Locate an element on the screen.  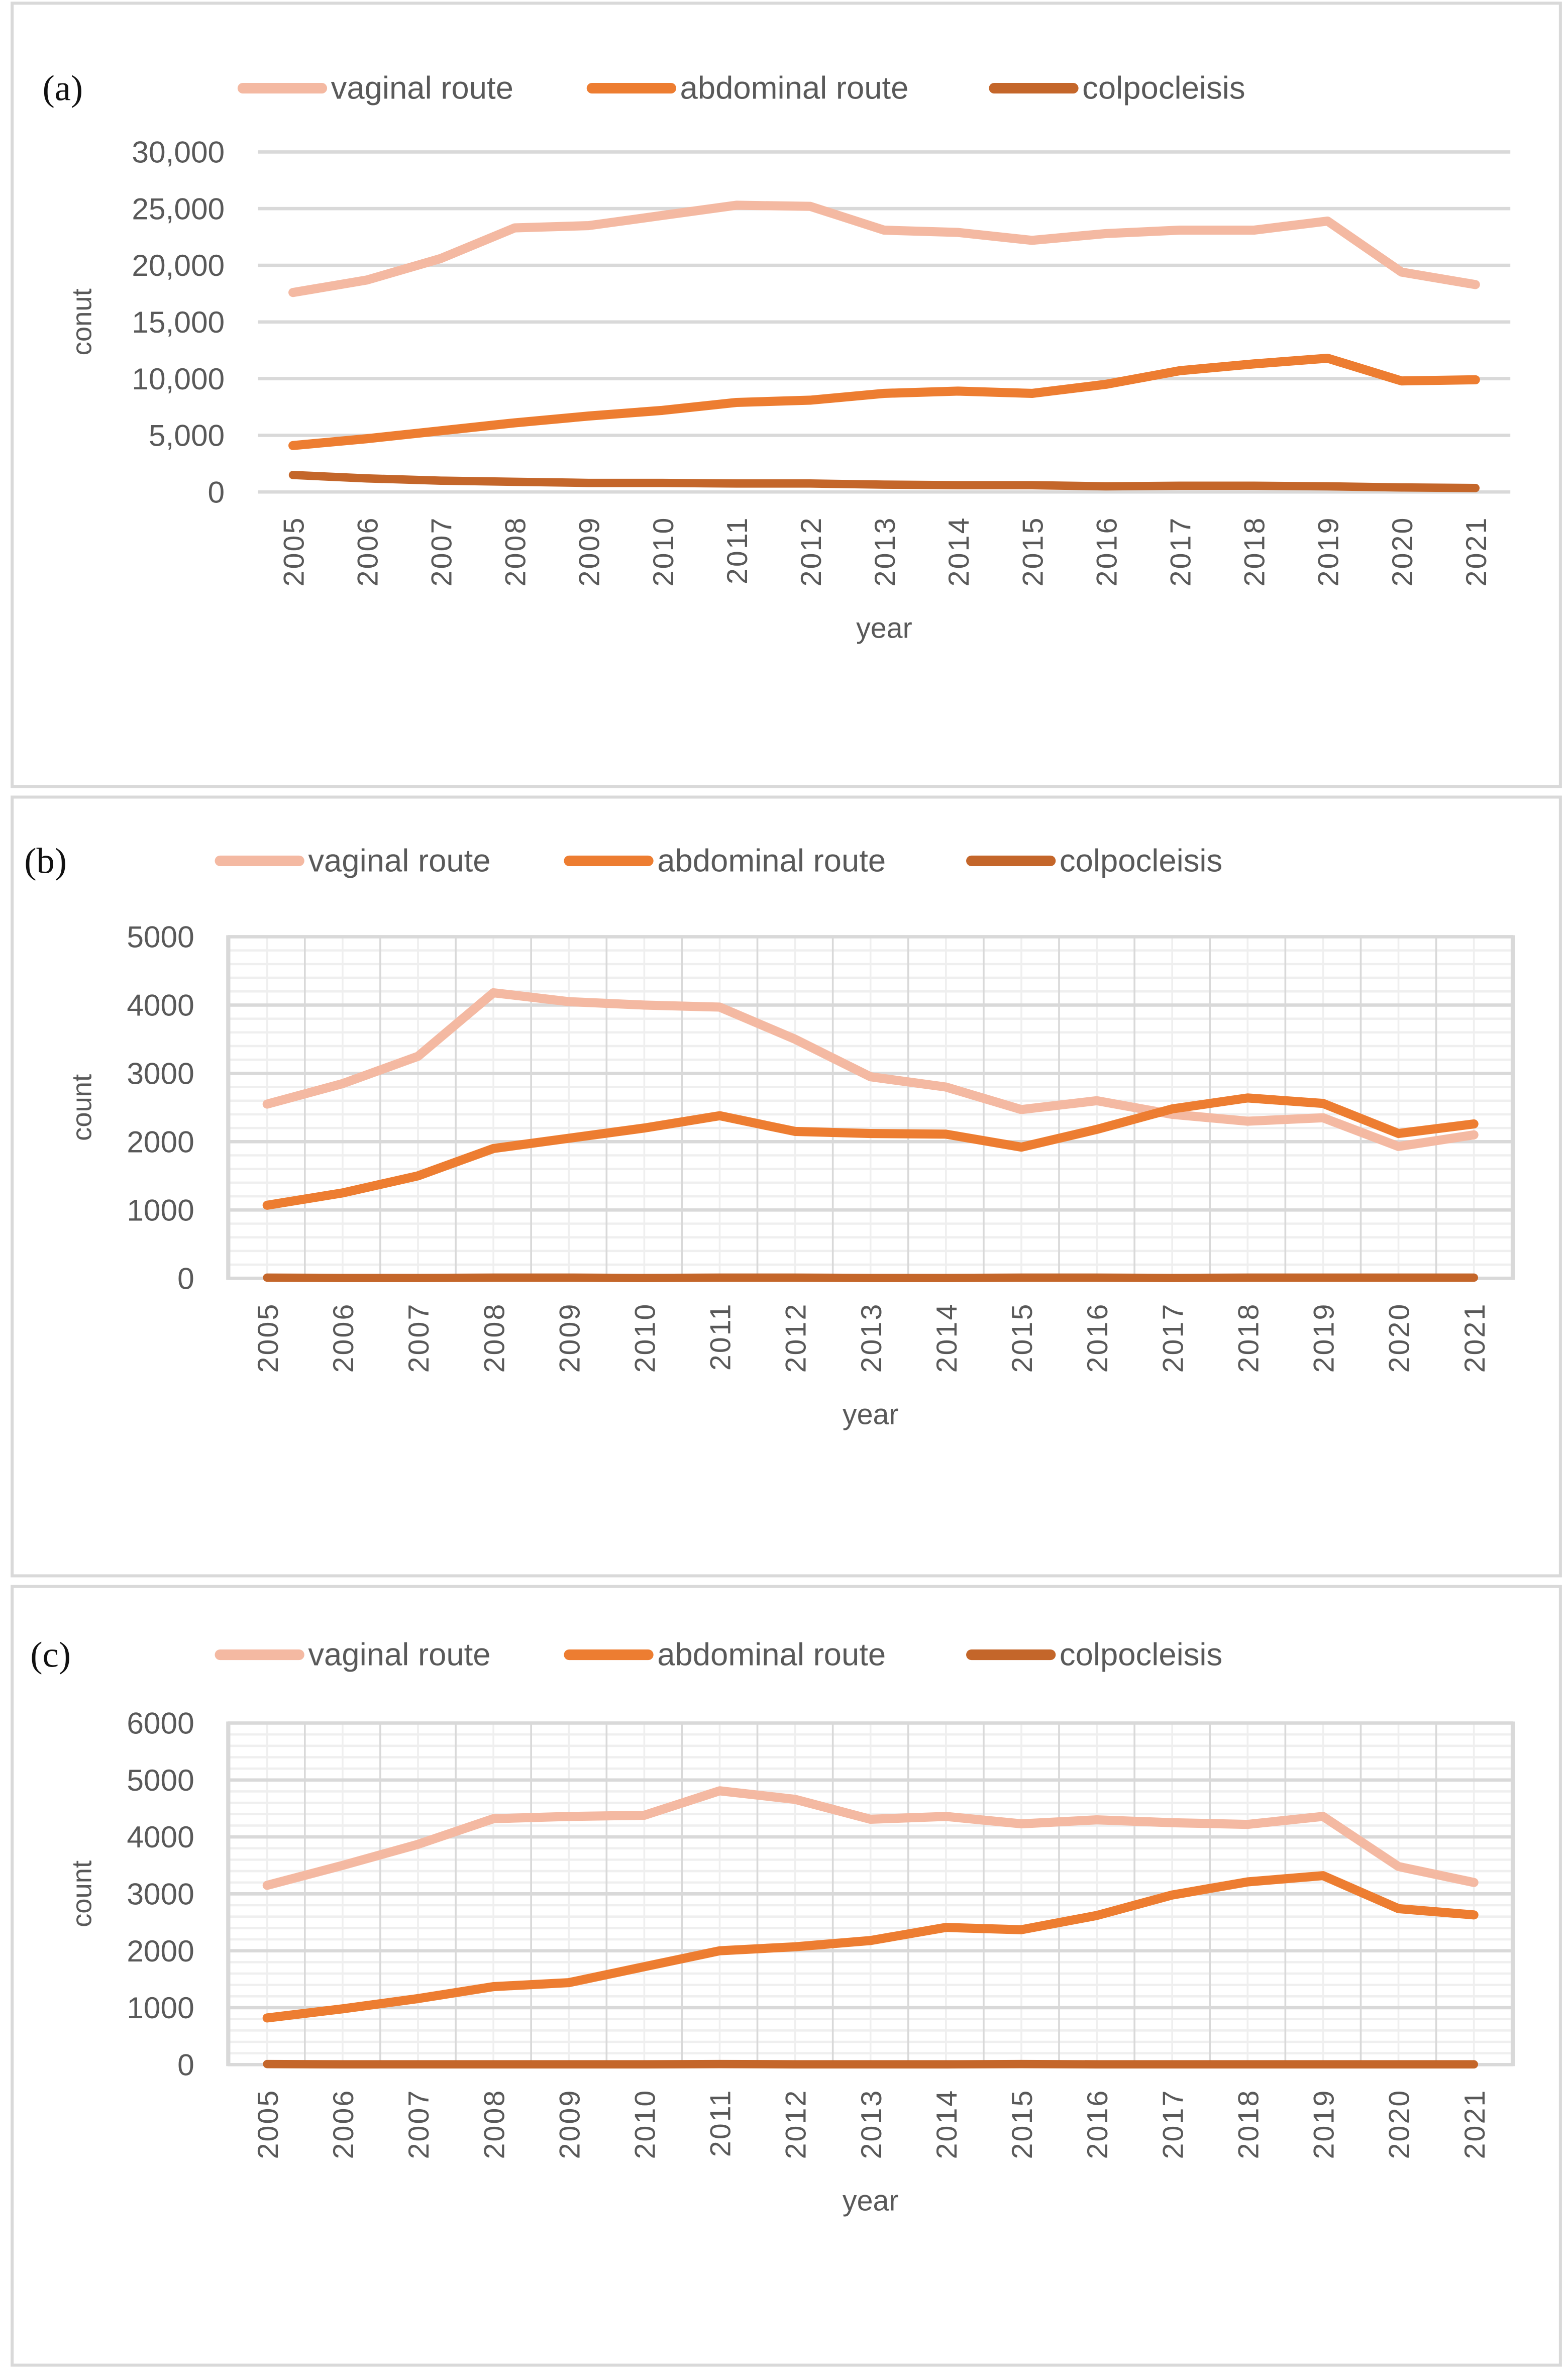
panel-label: (b) is located at coordinates (45, 861).